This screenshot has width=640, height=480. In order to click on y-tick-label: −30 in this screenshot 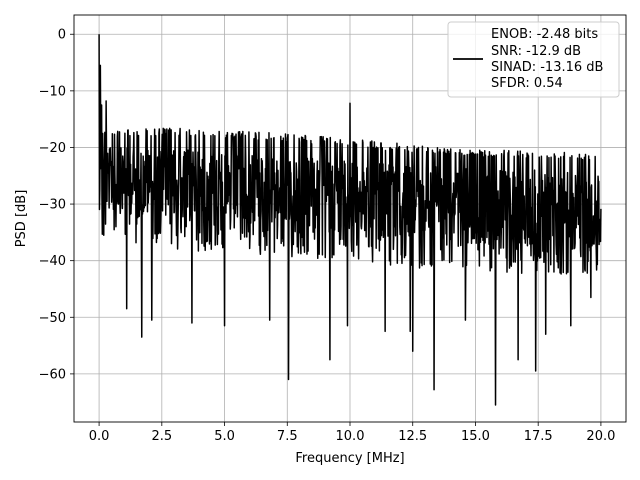, I will do `click(52, 205)`.